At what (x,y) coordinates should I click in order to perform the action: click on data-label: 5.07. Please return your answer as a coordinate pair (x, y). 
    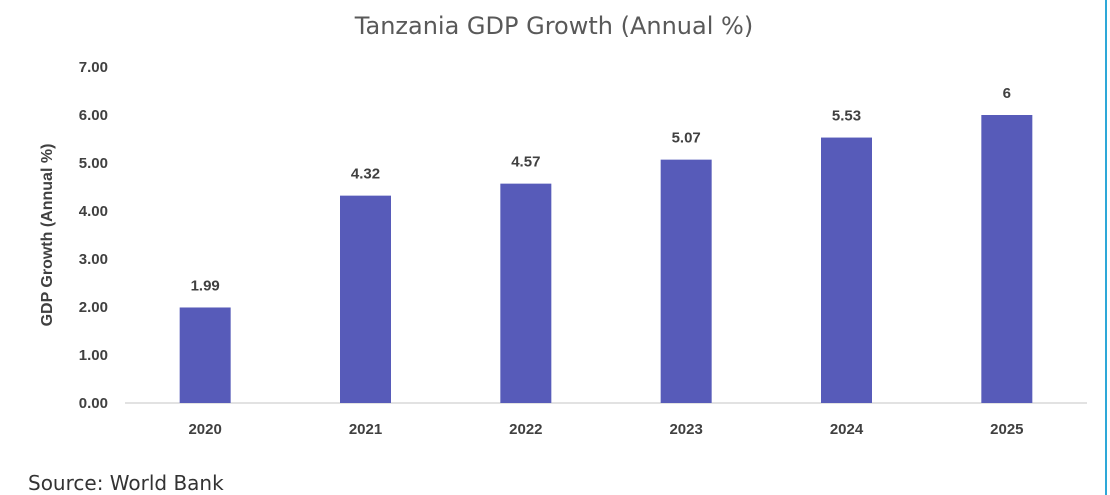
    Looking at the image, I should click on (686, 138).